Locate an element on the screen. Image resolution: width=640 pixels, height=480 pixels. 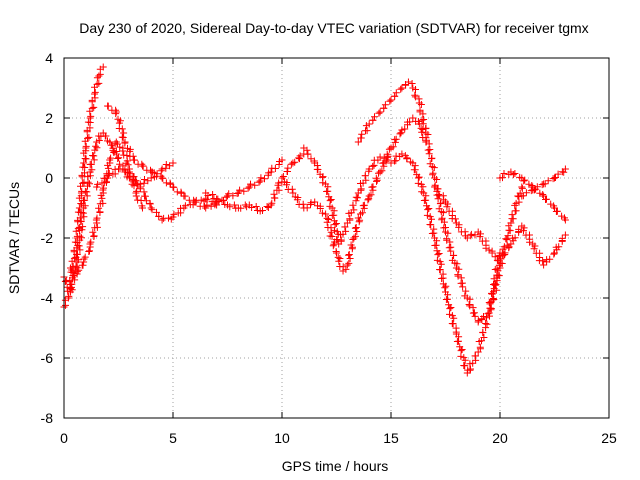
y-tick-label: 2 is located at coordinates (49, 118).